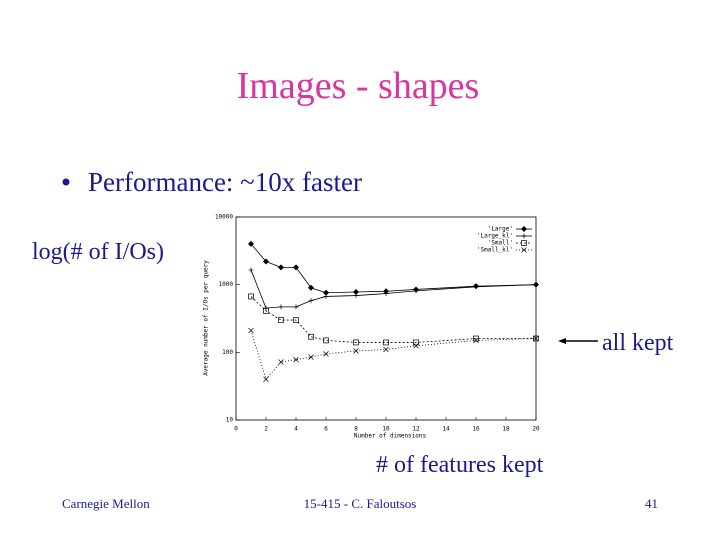 Image resolution: width=720 pixels, height=540 pixels. What do you see at coordinates (227, 352) in the screenshot?
I see `y-tick-label: 100` at bounding box center [227, 352].